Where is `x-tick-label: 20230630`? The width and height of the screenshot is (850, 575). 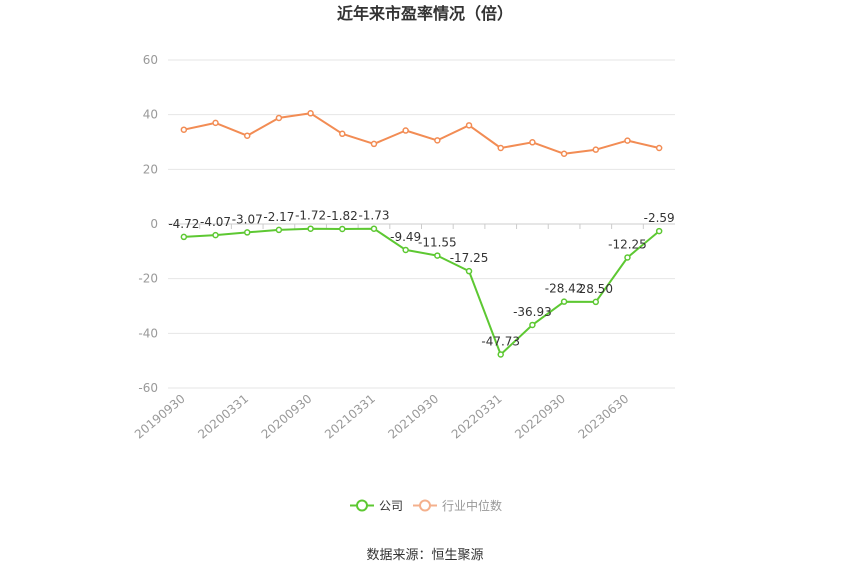
x-tick-label: 20230630 is located at coordinates (604, 417).